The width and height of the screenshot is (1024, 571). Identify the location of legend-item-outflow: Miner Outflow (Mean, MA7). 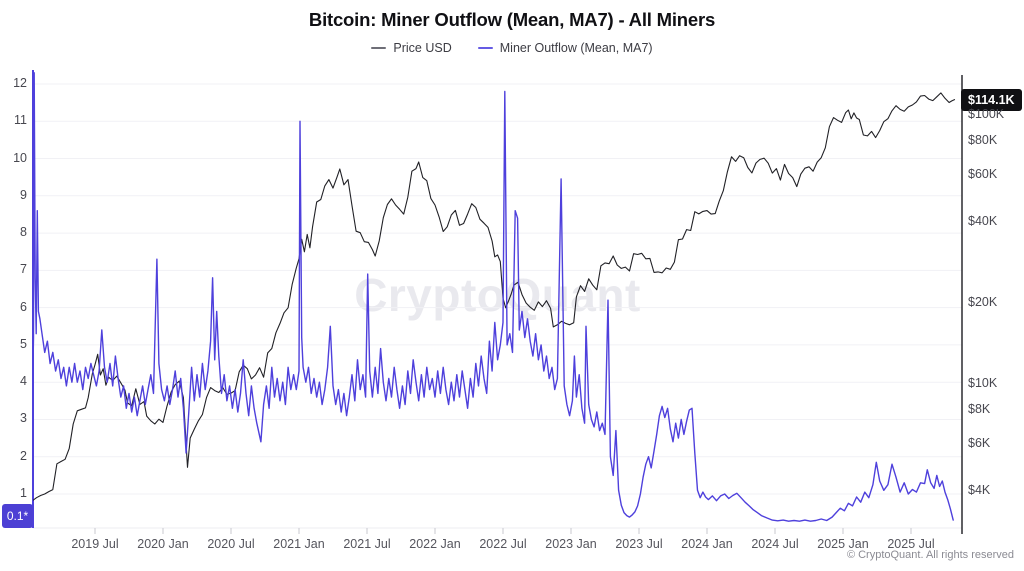
(565, 48).